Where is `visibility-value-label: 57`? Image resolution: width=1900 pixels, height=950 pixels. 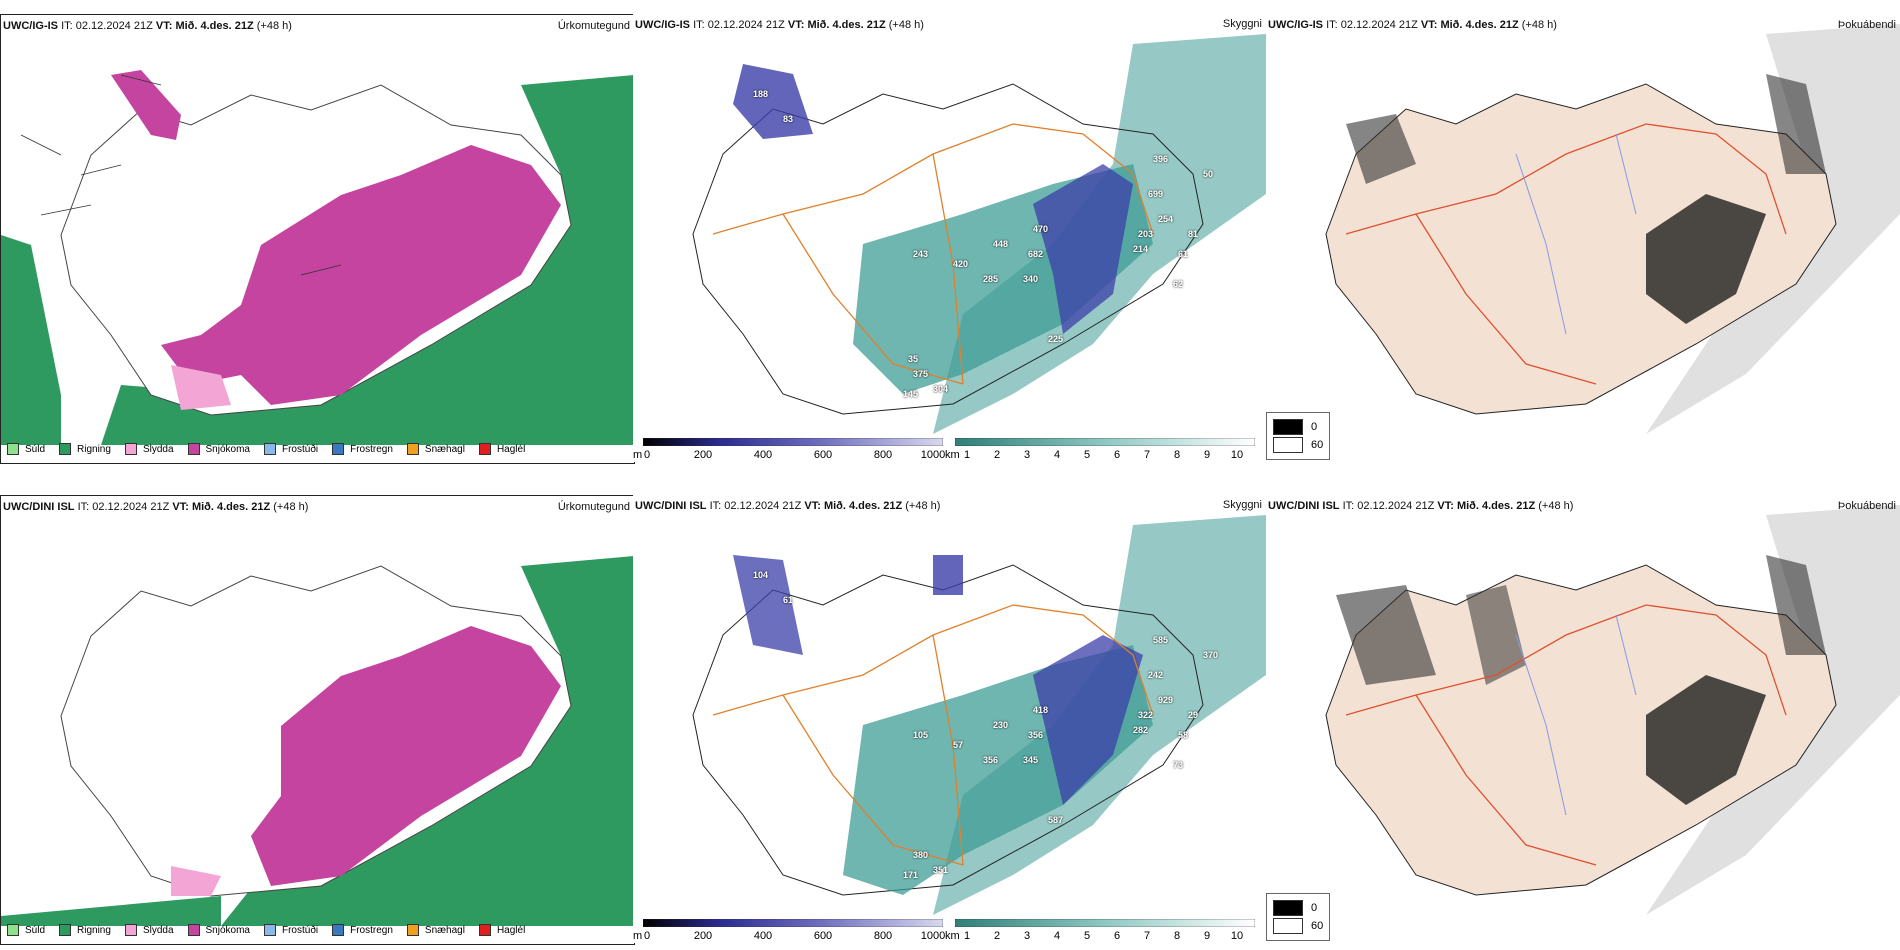
visibility-value-label: 57 is located at coordinates (958, 745).